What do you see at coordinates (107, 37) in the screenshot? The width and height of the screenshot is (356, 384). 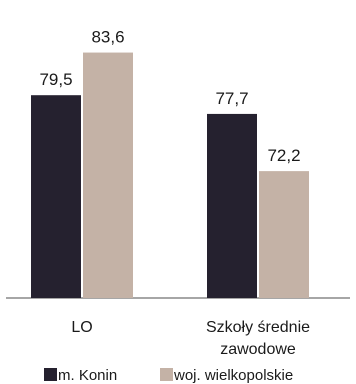 I see `data-label-woj-wielkopolskie-0: 83,6` at bounding box center [107, 37].